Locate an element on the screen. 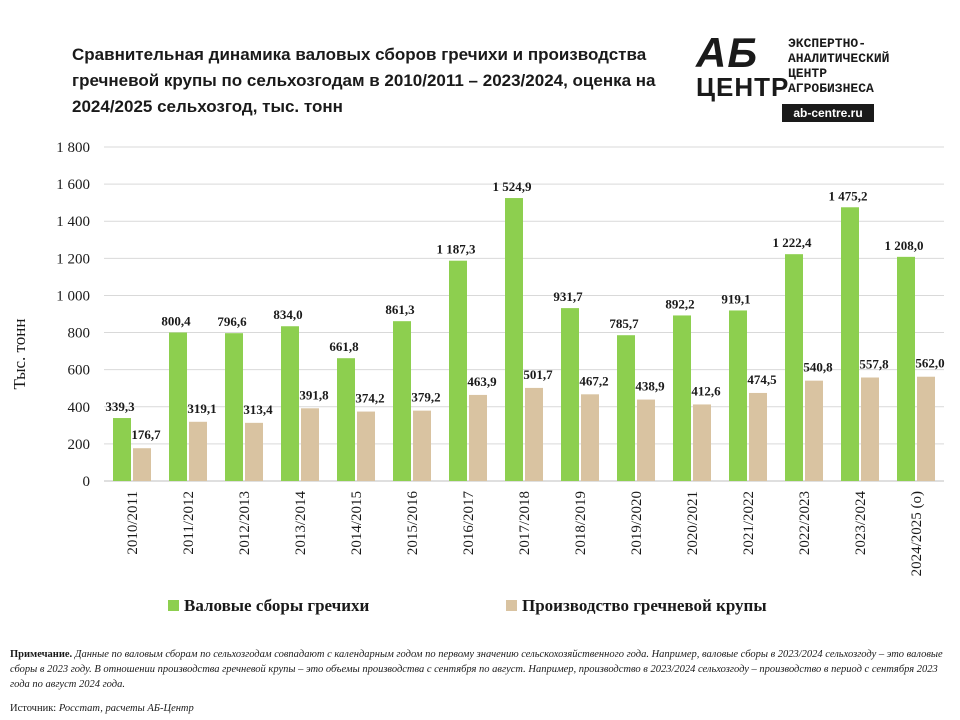 The width and height of the screenshot is (960, 720). y-tick-label: 200 is located at coordinates (79, 445).